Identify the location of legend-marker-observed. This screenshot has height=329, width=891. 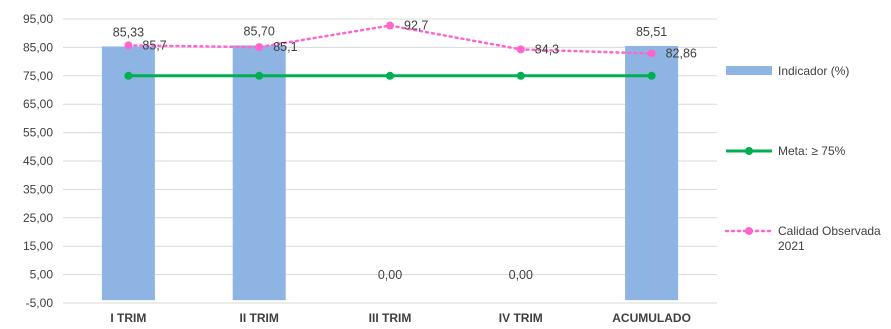
(749, 231).